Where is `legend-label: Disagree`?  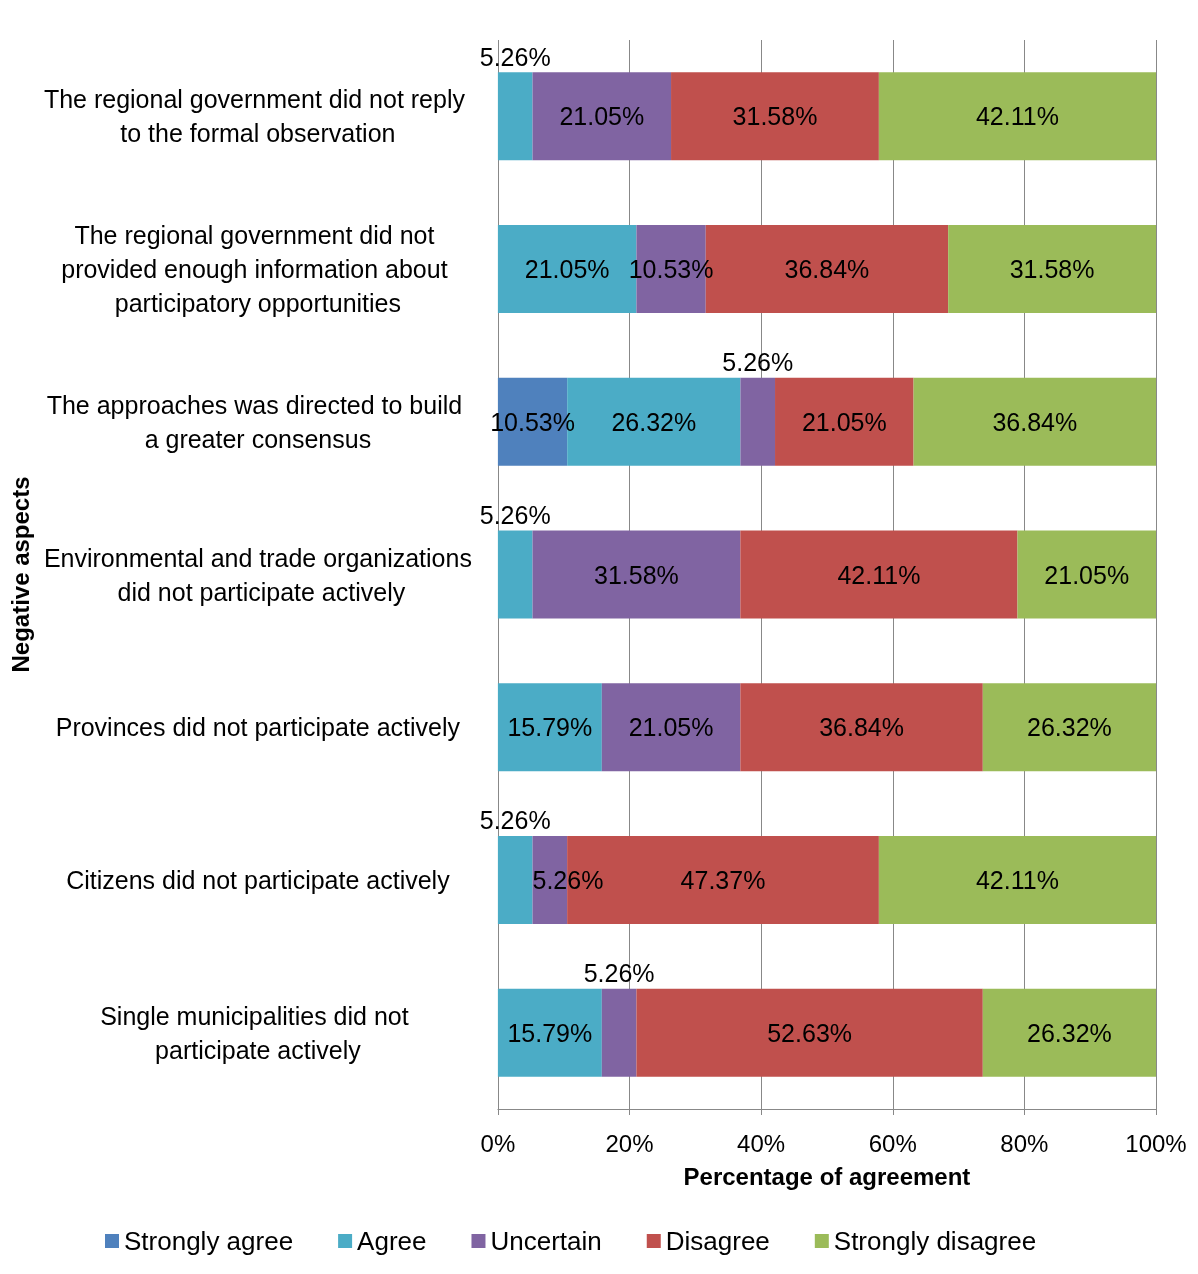 legend-label: Disagree is located at coordinates (717, 1241).